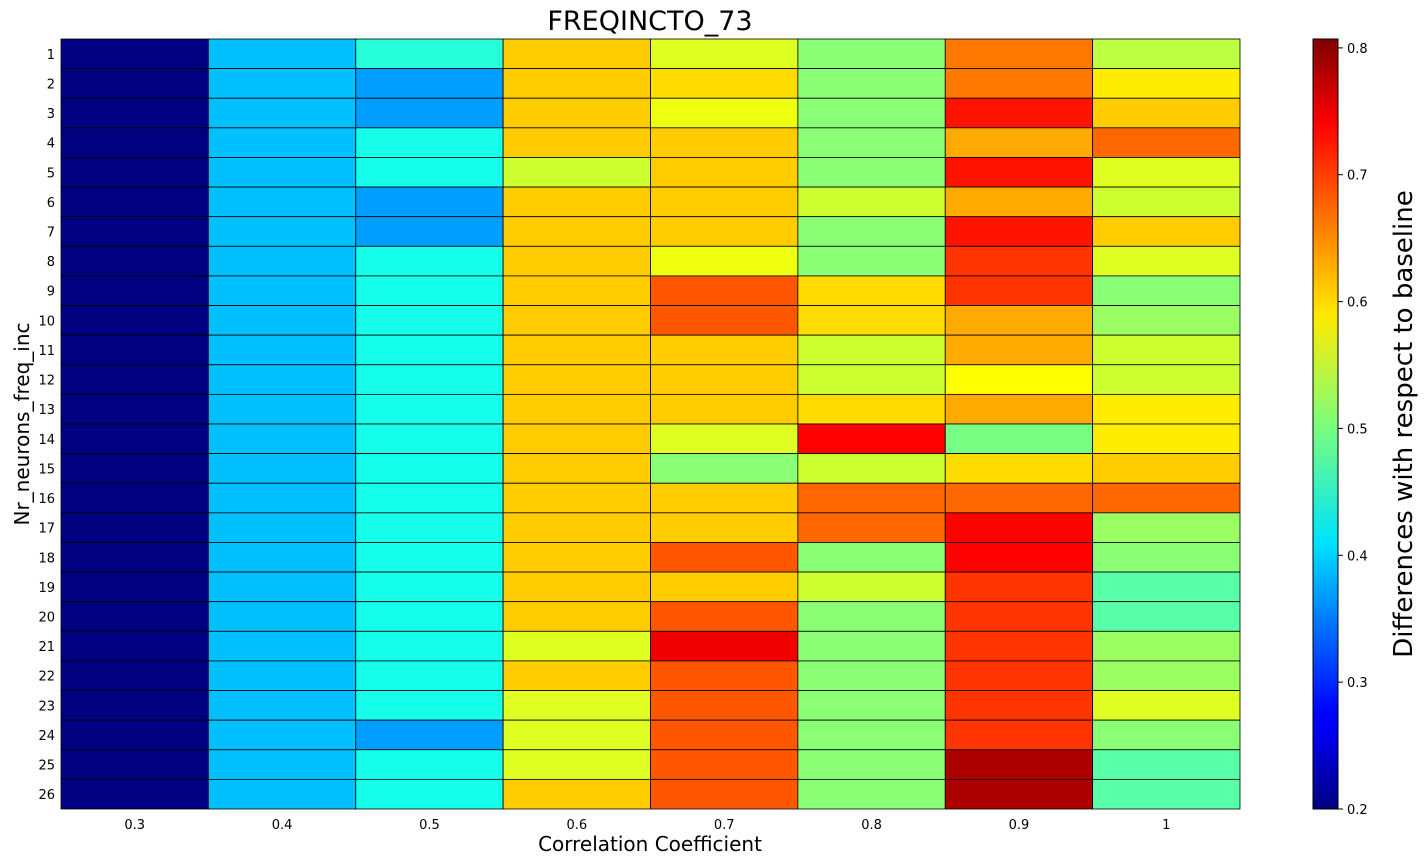 The image size is (1426, 866). What do you see at coordinates (51, 262) in the screenshot?
I see `y-tick-label: 8` at bounding box center [51, 262].